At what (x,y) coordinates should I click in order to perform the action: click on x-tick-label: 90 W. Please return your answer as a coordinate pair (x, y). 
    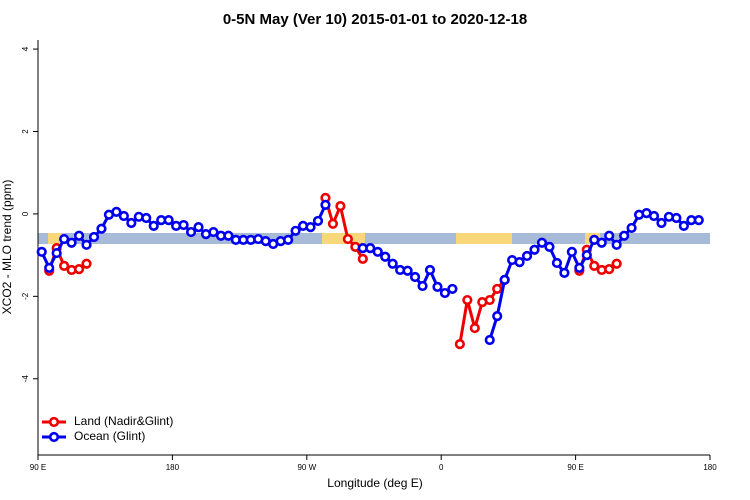
    Looking at the image, I should click on (306, 467).